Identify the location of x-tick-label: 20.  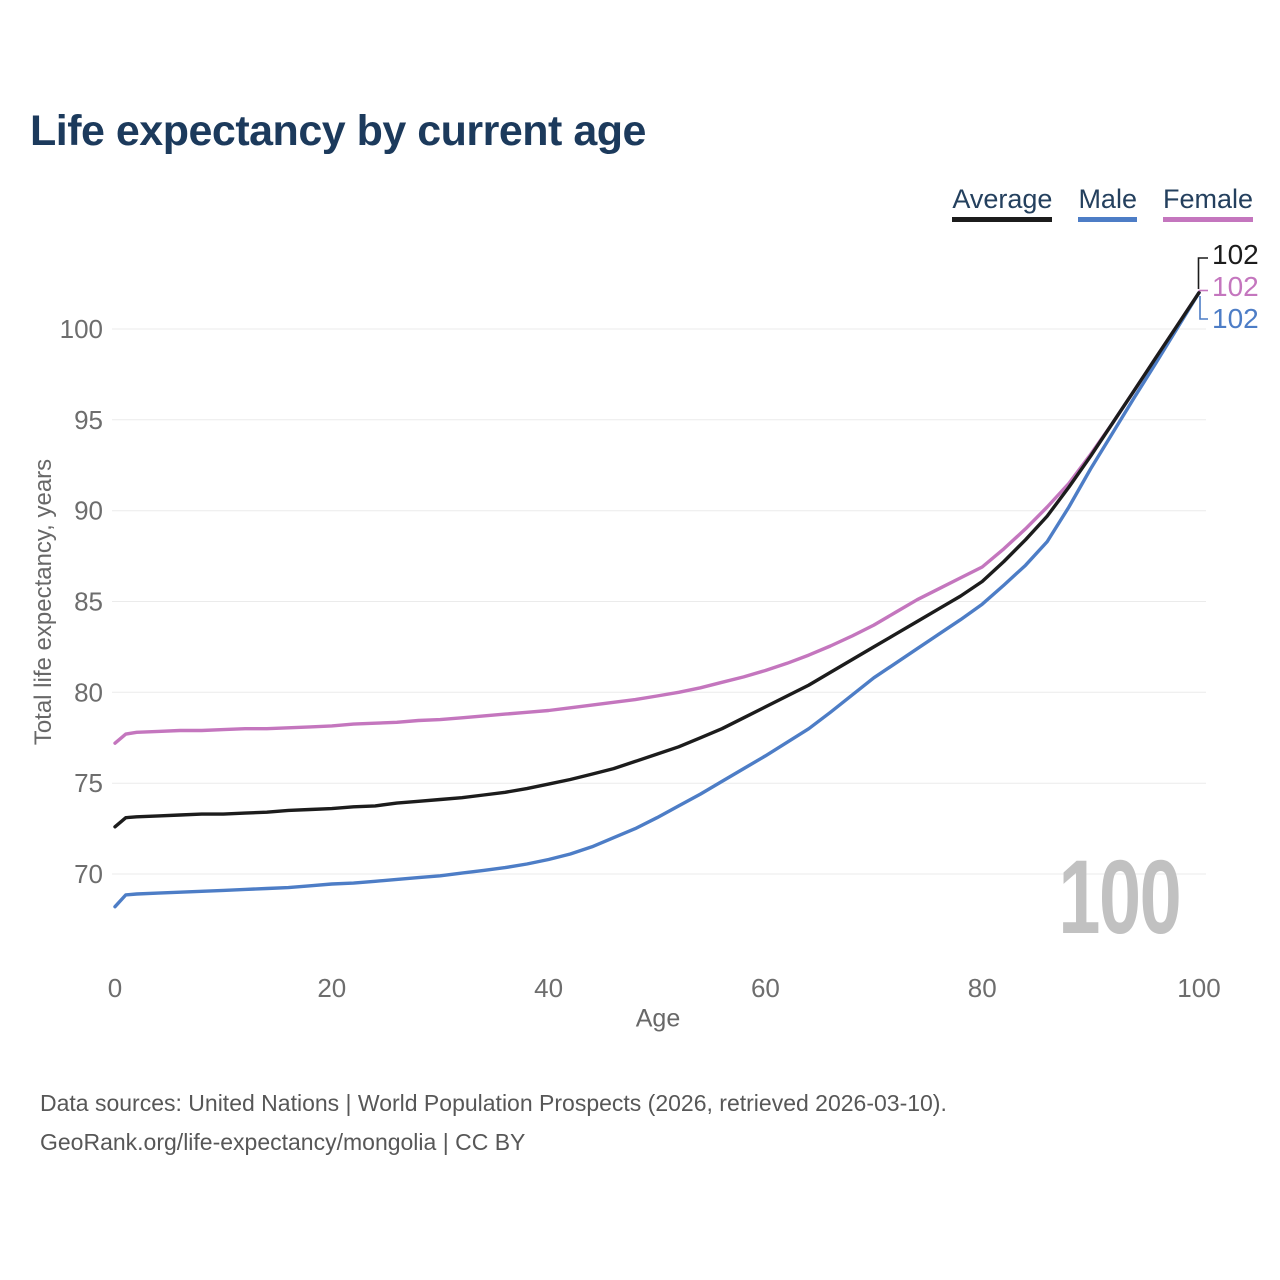
(331, 988).